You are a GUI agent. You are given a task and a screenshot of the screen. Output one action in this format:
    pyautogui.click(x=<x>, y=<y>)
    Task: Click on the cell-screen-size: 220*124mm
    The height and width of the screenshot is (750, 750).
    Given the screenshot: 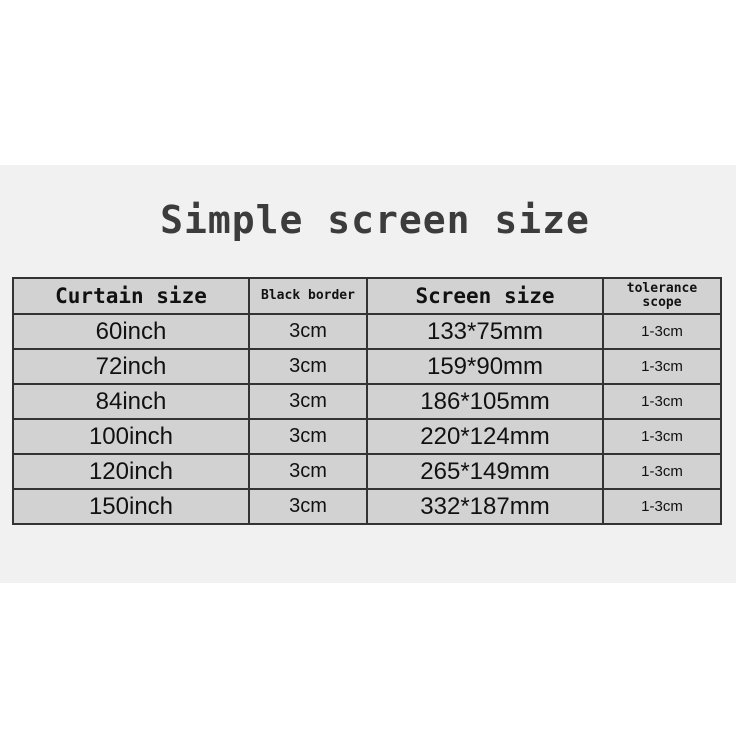 What is the action you would take?
    pyautogui.click(x=485, y=436)
    